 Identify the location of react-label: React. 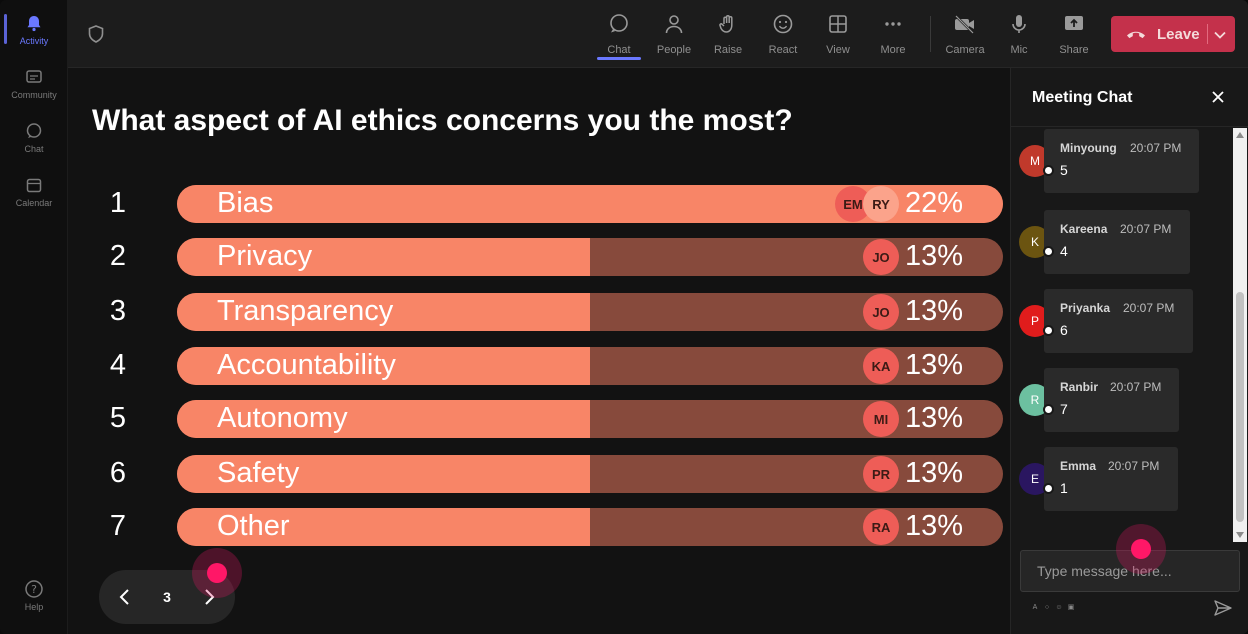
(783, 49).